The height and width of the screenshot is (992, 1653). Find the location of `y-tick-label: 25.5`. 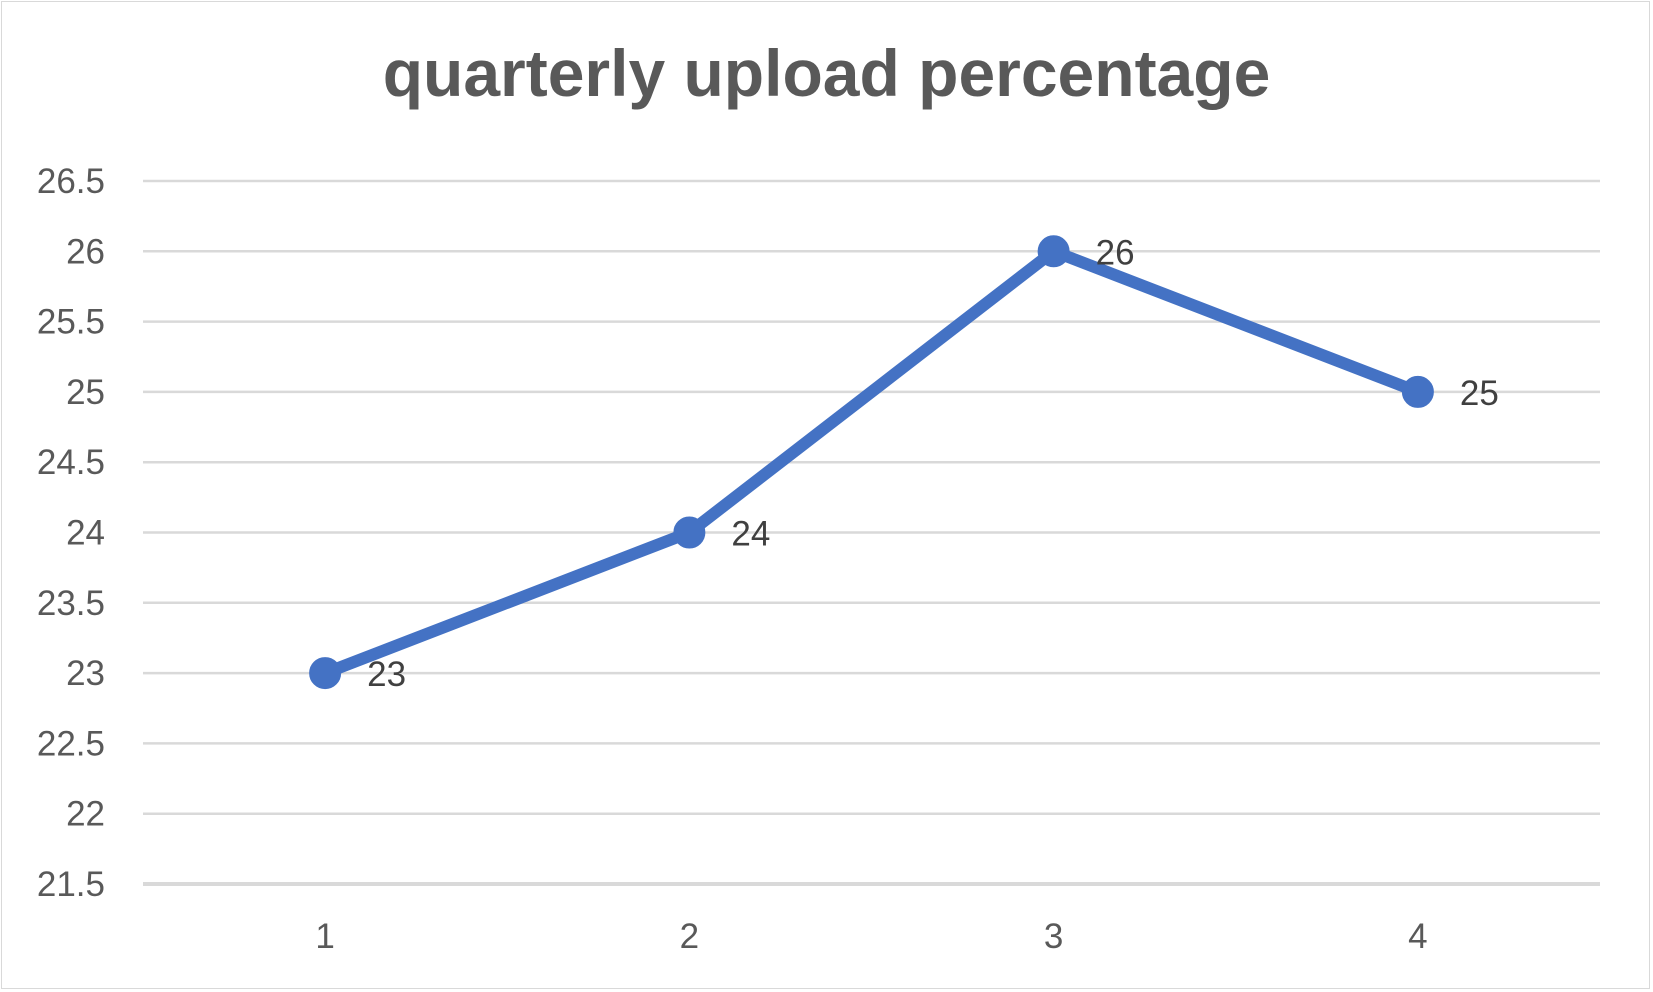

y-tick-label: 25.5 is located at coordinates (71, 322).